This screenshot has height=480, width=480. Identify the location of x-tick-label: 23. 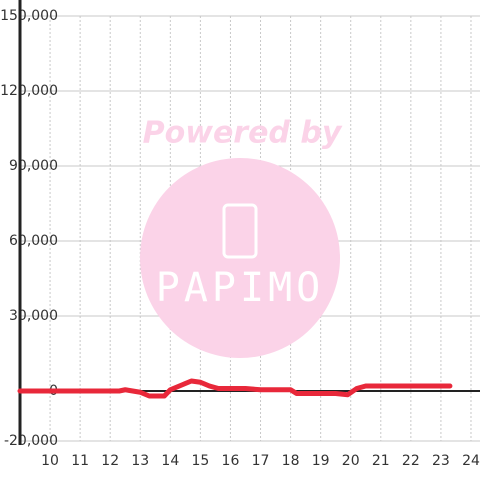
(441, 461).